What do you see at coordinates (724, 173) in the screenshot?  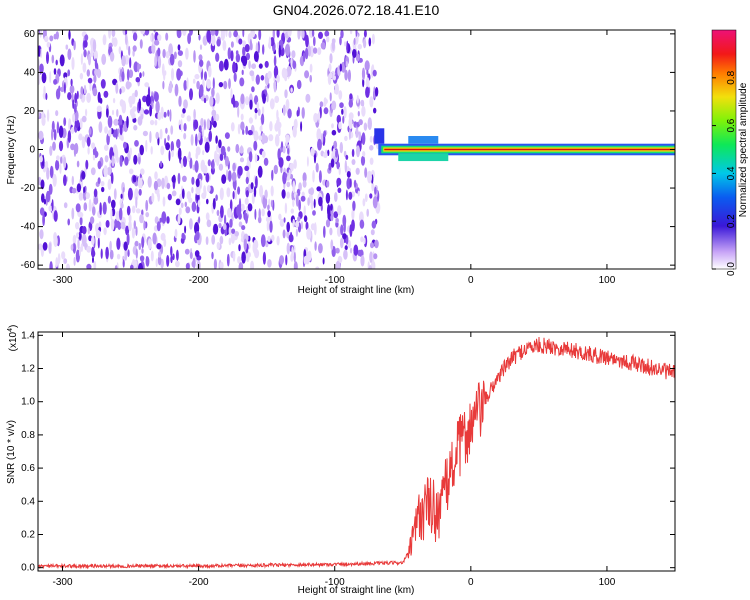 I see `colorbar-ticks: 0.0 0.2 0.4 0.6 0.8` at bounding box center [724, 173].